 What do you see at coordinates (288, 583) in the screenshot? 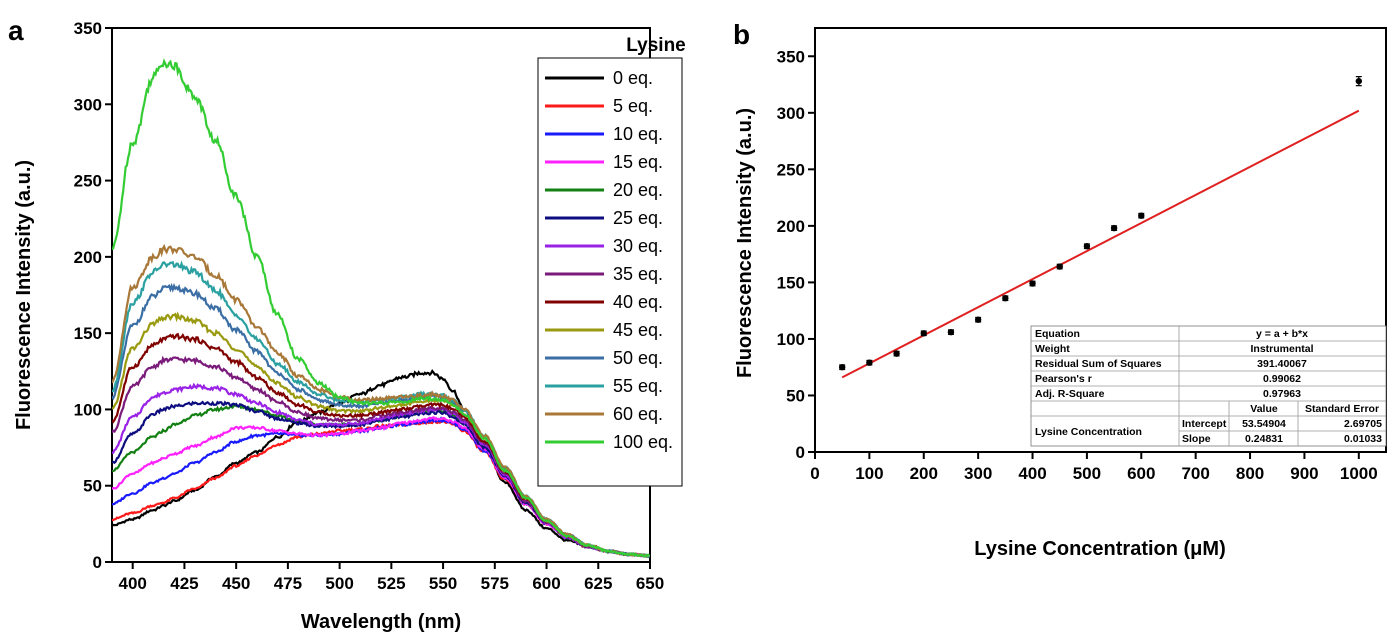
I see `x-tick-label: 475` at bounding box center [288, 583].